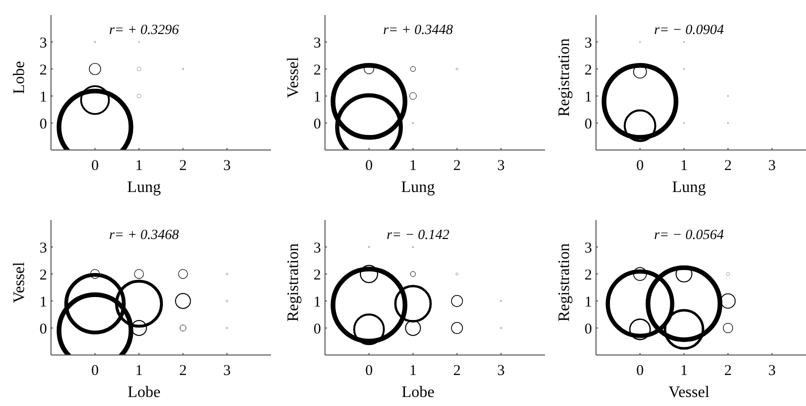 The height and width of the screenshot is (406, 806). What do you see at coordinates (19, 77) in the screenshot?
I see `y-axis-title: Lobe` at bounding box center [19, 77].